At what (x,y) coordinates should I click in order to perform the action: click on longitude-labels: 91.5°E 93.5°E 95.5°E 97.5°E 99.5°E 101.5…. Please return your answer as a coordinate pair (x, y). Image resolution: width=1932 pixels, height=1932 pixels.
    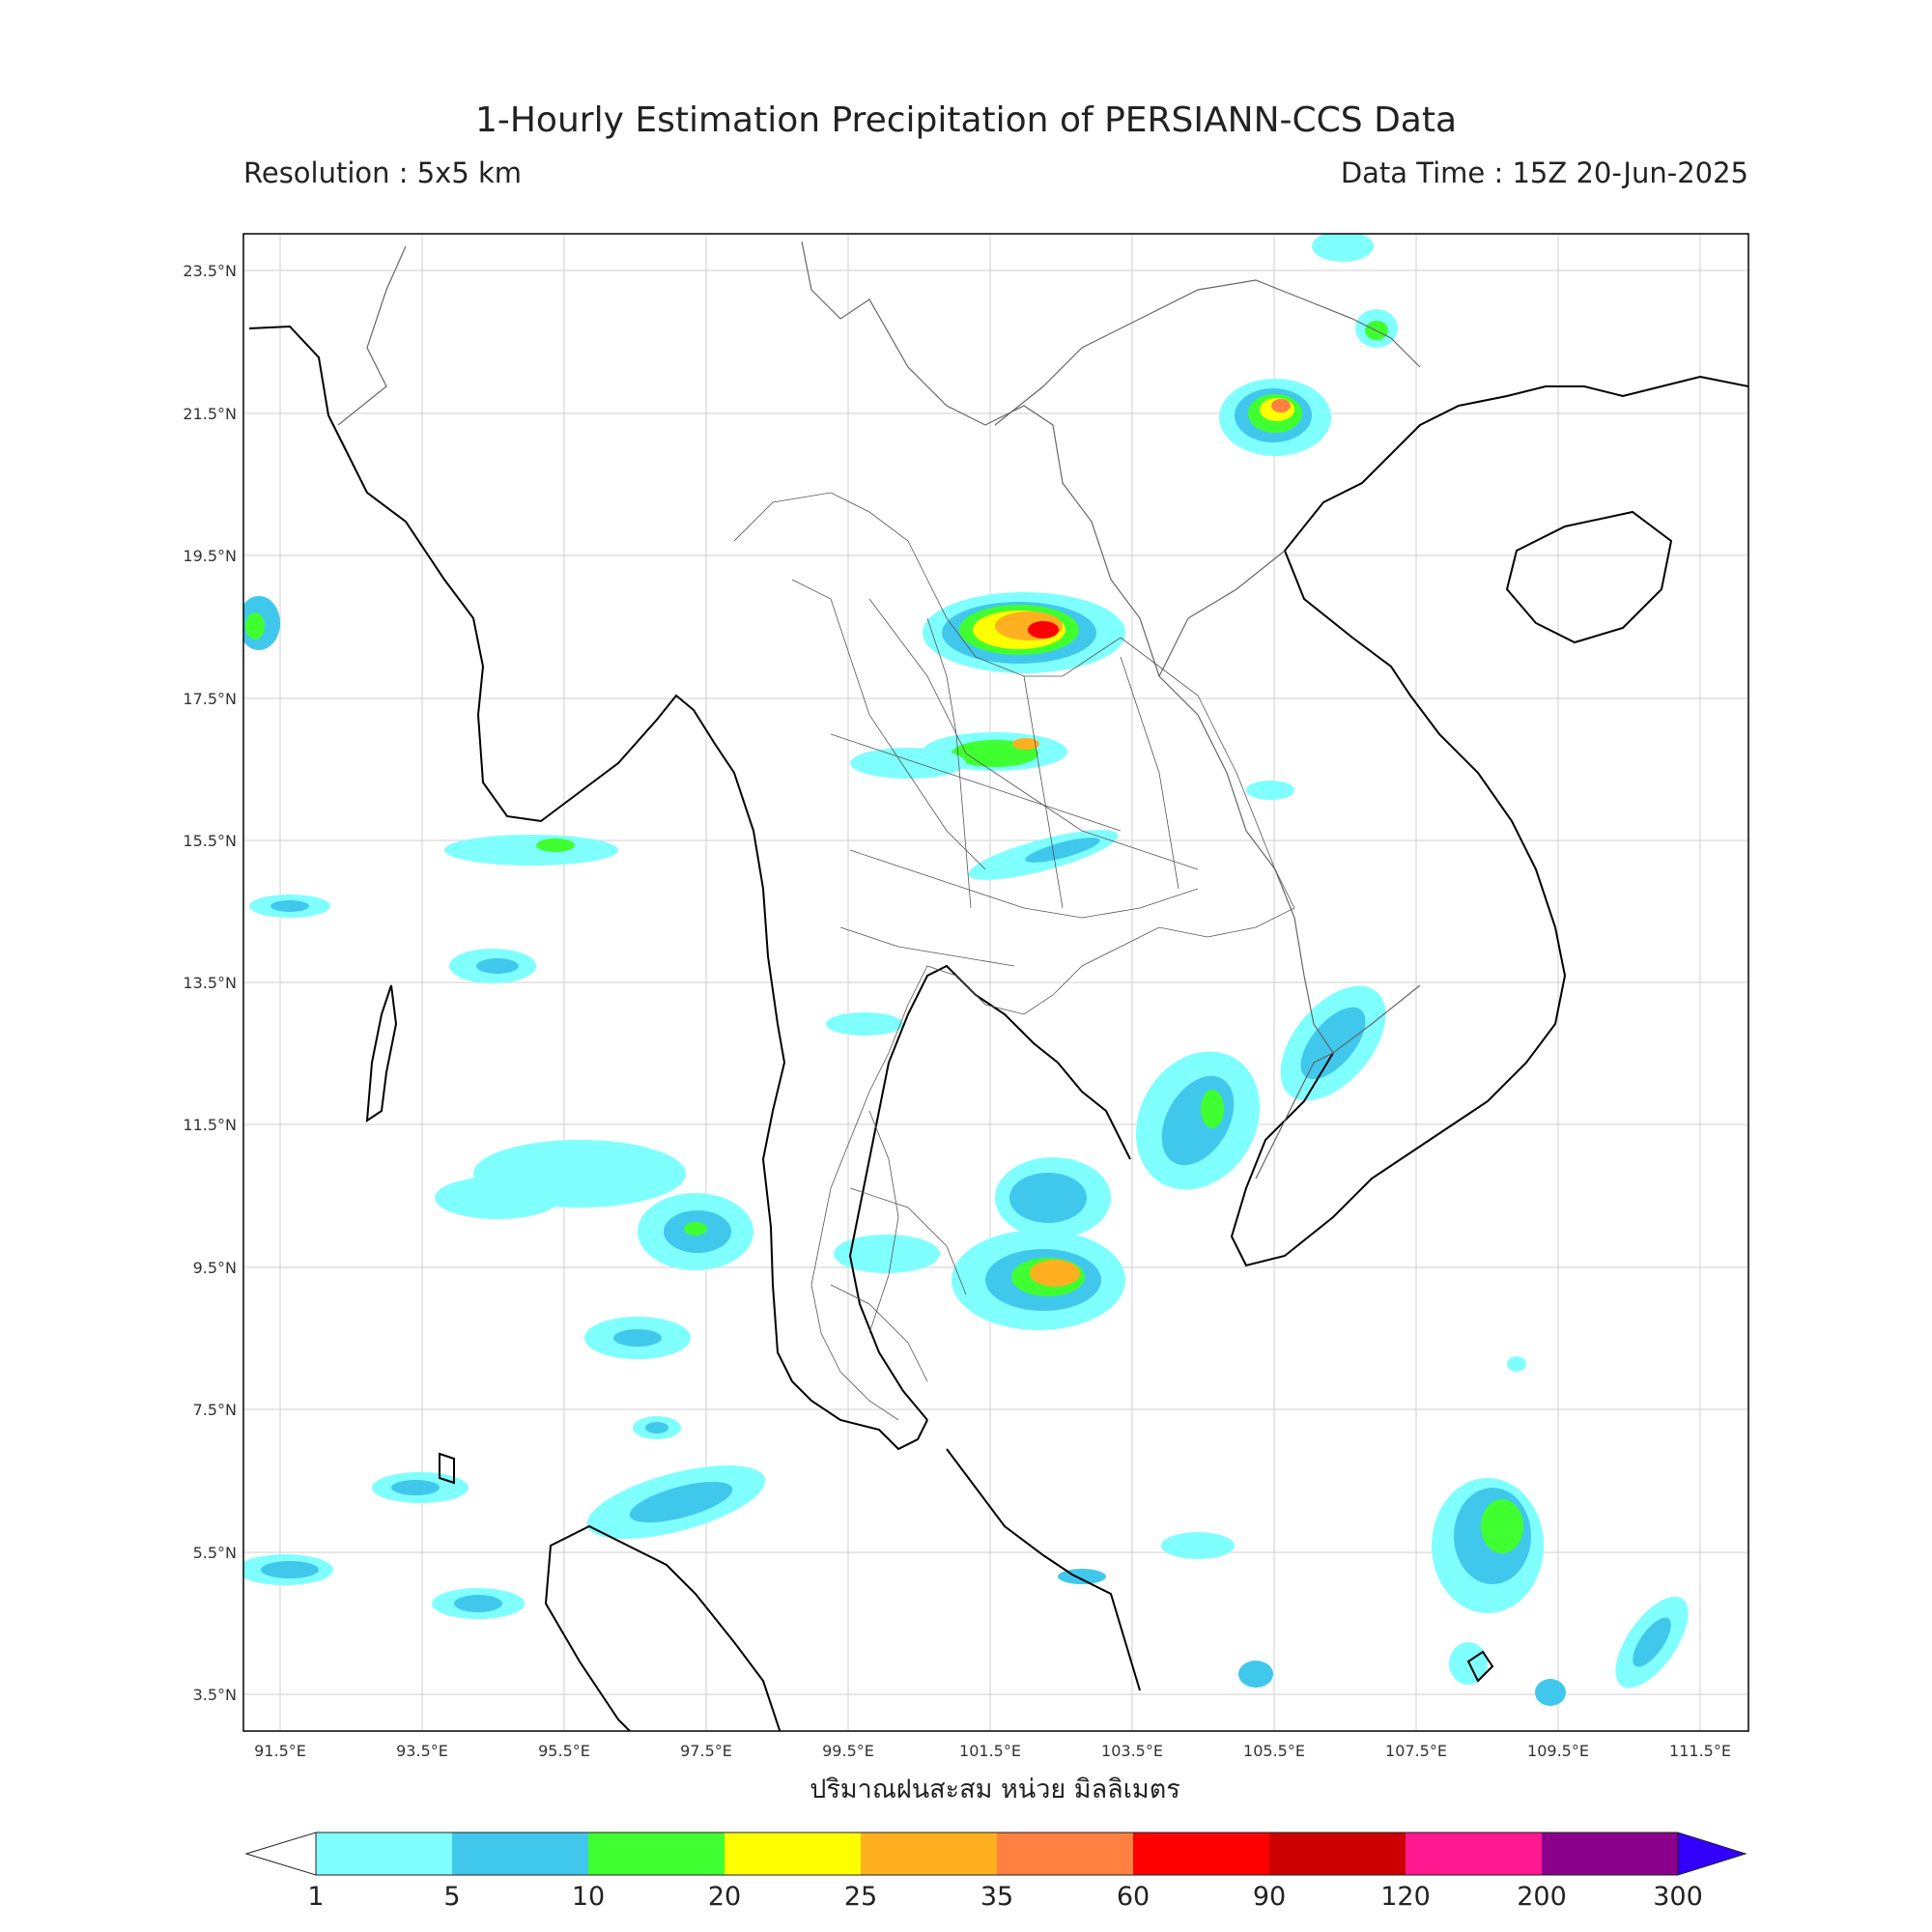
    Looking at the image, I should click on (992, 1751).